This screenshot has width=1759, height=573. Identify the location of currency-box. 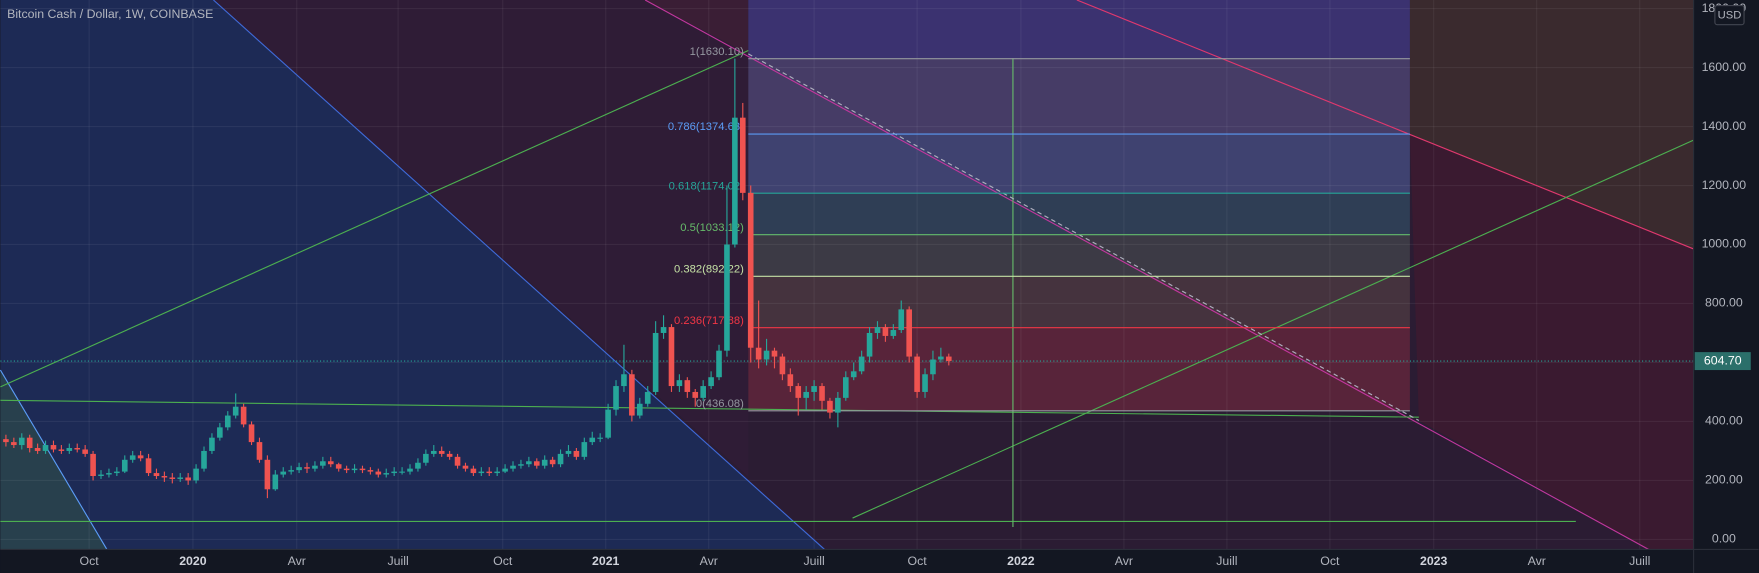
(1729, 15).